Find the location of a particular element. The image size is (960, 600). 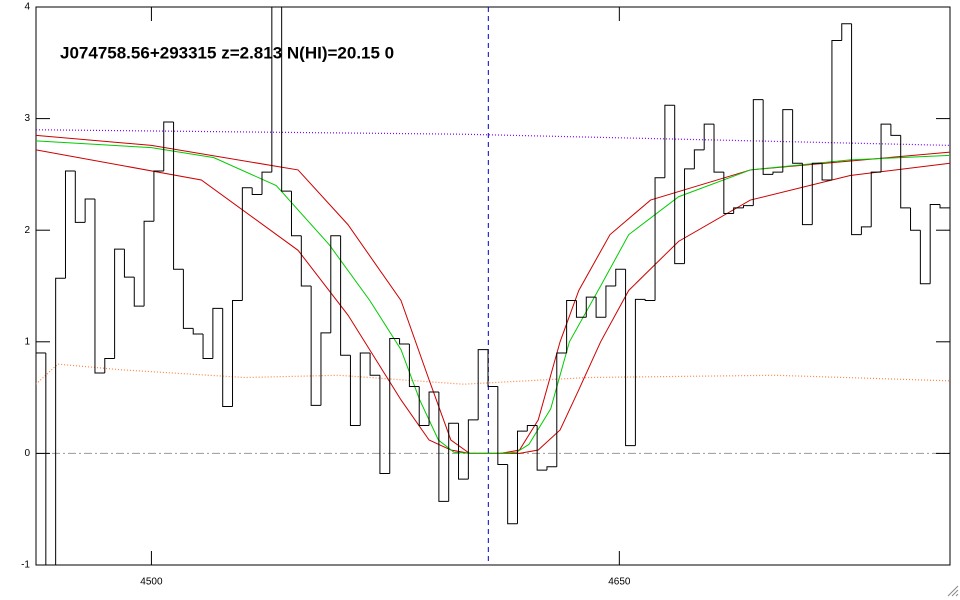

y-tick-label: 4 is located at coordinates (27, 7).